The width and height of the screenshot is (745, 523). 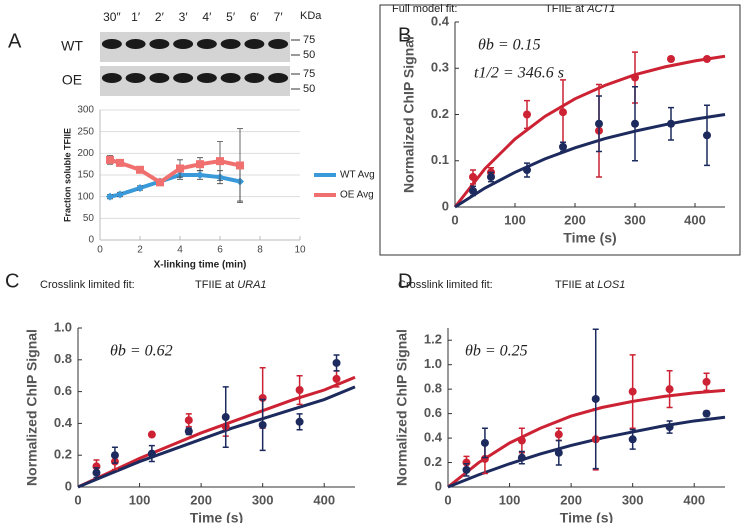 I want to click on x-tick-label: 2, so click(x=140, y=250).